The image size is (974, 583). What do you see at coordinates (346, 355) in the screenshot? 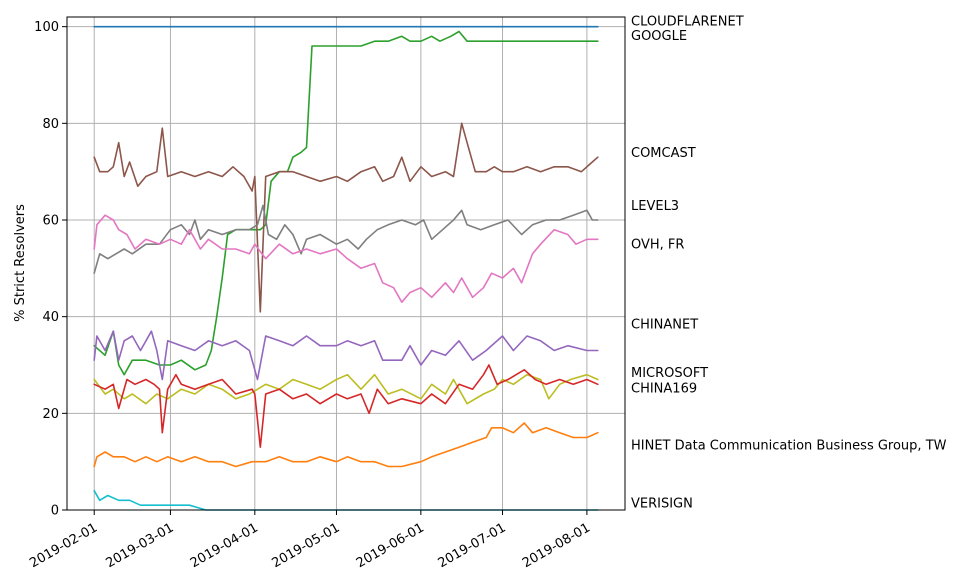
I see `series-line-chinanet` at bounding box center [346, 355].